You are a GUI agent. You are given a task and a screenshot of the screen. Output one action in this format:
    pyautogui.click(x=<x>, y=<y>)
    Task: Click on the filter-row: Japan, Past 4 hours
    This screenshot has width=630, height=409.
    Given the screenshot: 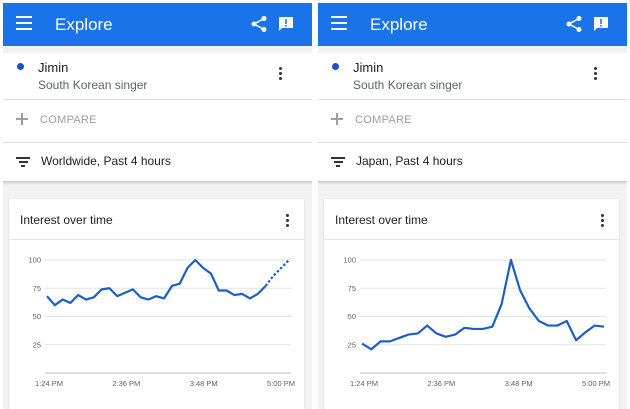 What is the action you would take?
    pyautogui.click(x=472, y=162)
    